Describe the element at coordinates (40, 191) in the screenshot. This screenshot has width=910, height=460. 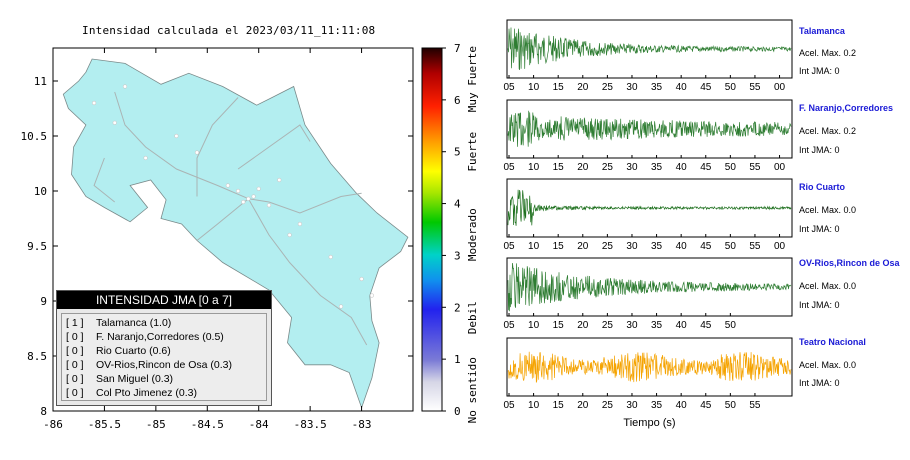
I see `y-tick-label: 10` at that location.